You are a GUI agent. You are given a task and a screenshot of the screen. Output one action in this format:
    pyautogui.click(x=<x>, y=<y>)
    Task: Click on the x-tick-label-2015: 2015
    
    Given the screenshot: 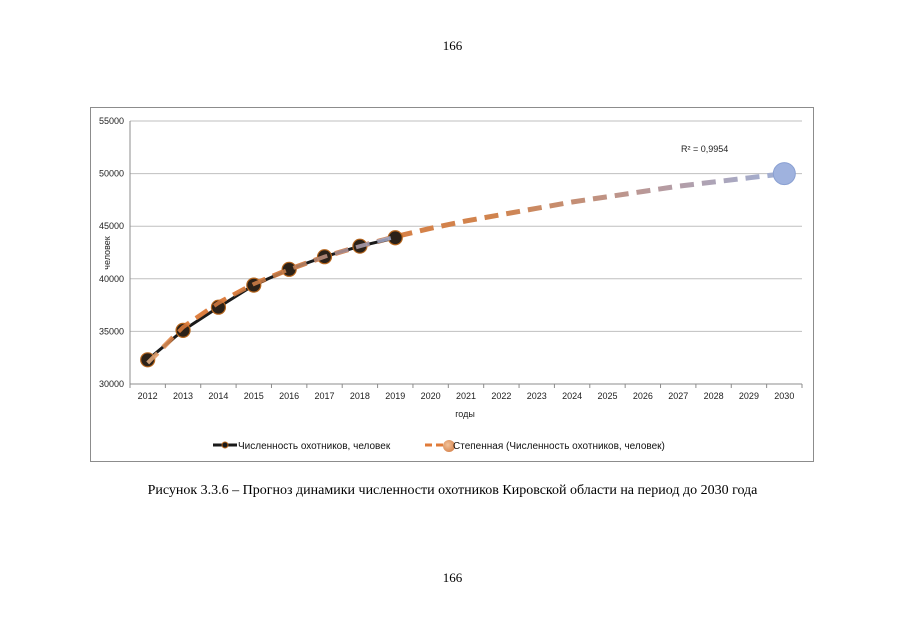 What is the action you would take?
    pyautogui.click(x=254, y=396)
    